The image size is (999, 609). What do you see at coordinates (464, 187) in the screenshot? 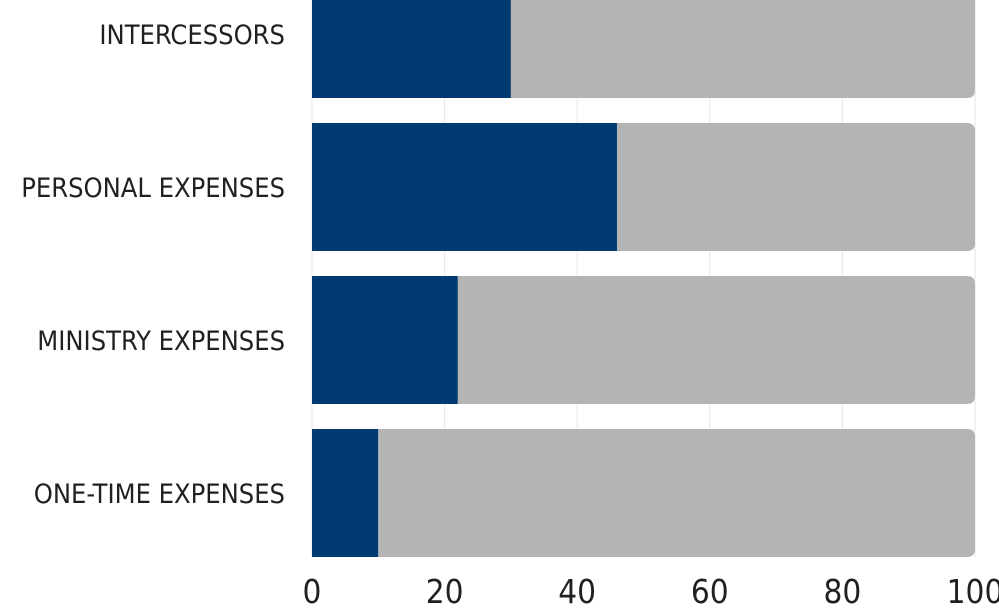
I see `bar-filled-personal-expenses` at bounding box center [464, 187].